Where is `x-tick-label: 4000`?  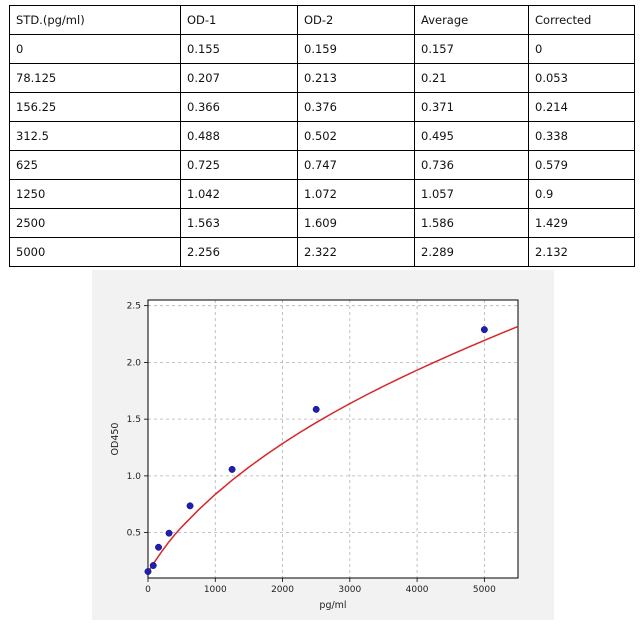
x-tick-label: 4000 is located at coordinates (417, 590).